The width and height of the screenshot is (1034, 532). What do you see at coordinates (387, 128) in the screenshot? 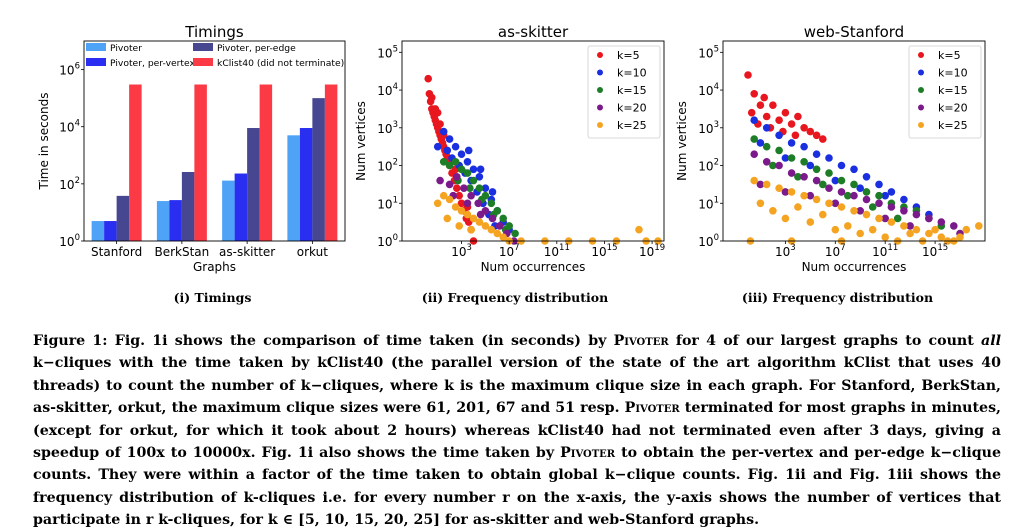
I see `y-tick-label: 10³` at bounding box center [387, 128].